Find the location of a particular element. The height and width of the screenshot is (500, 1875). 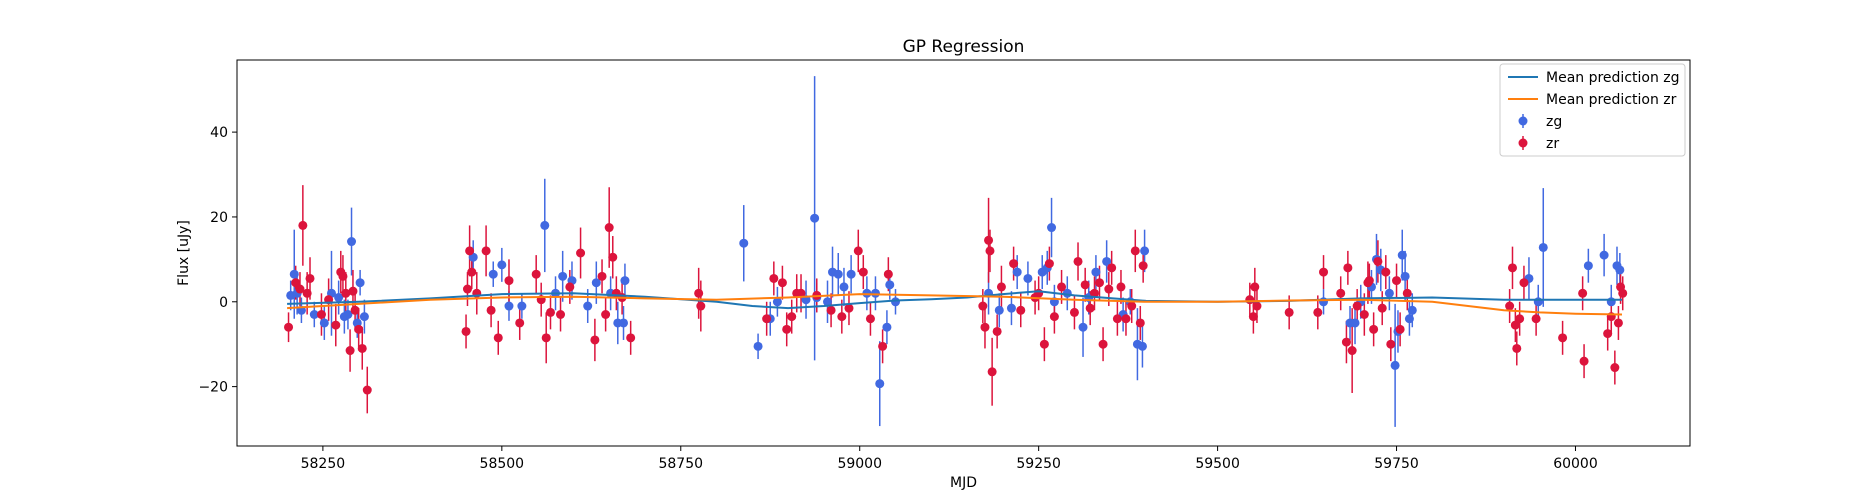

mean-prediction-lines is located at coordinates (955, 303).